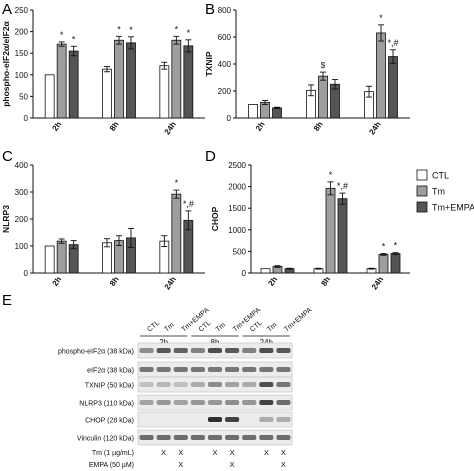 Image resolution: width=474 pixels, height=471 pixels. What do you see at coordinates (106, 404) in the screenshot?
I see `blot-row-label: NLRP3 (110 kDa)` at bounding box center [106, 404].